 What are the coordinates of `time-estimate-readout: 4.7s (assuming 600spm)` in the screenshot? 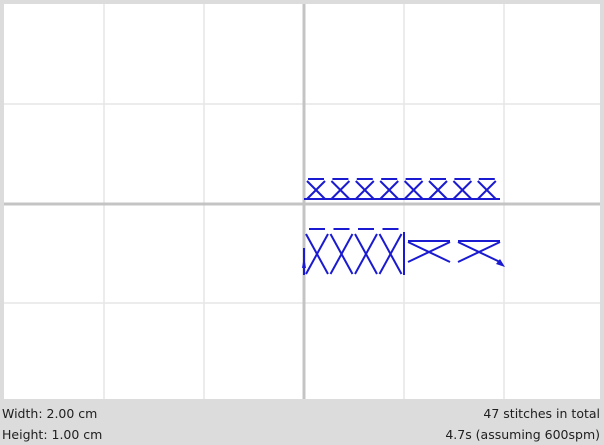 It's located at (522, 434).